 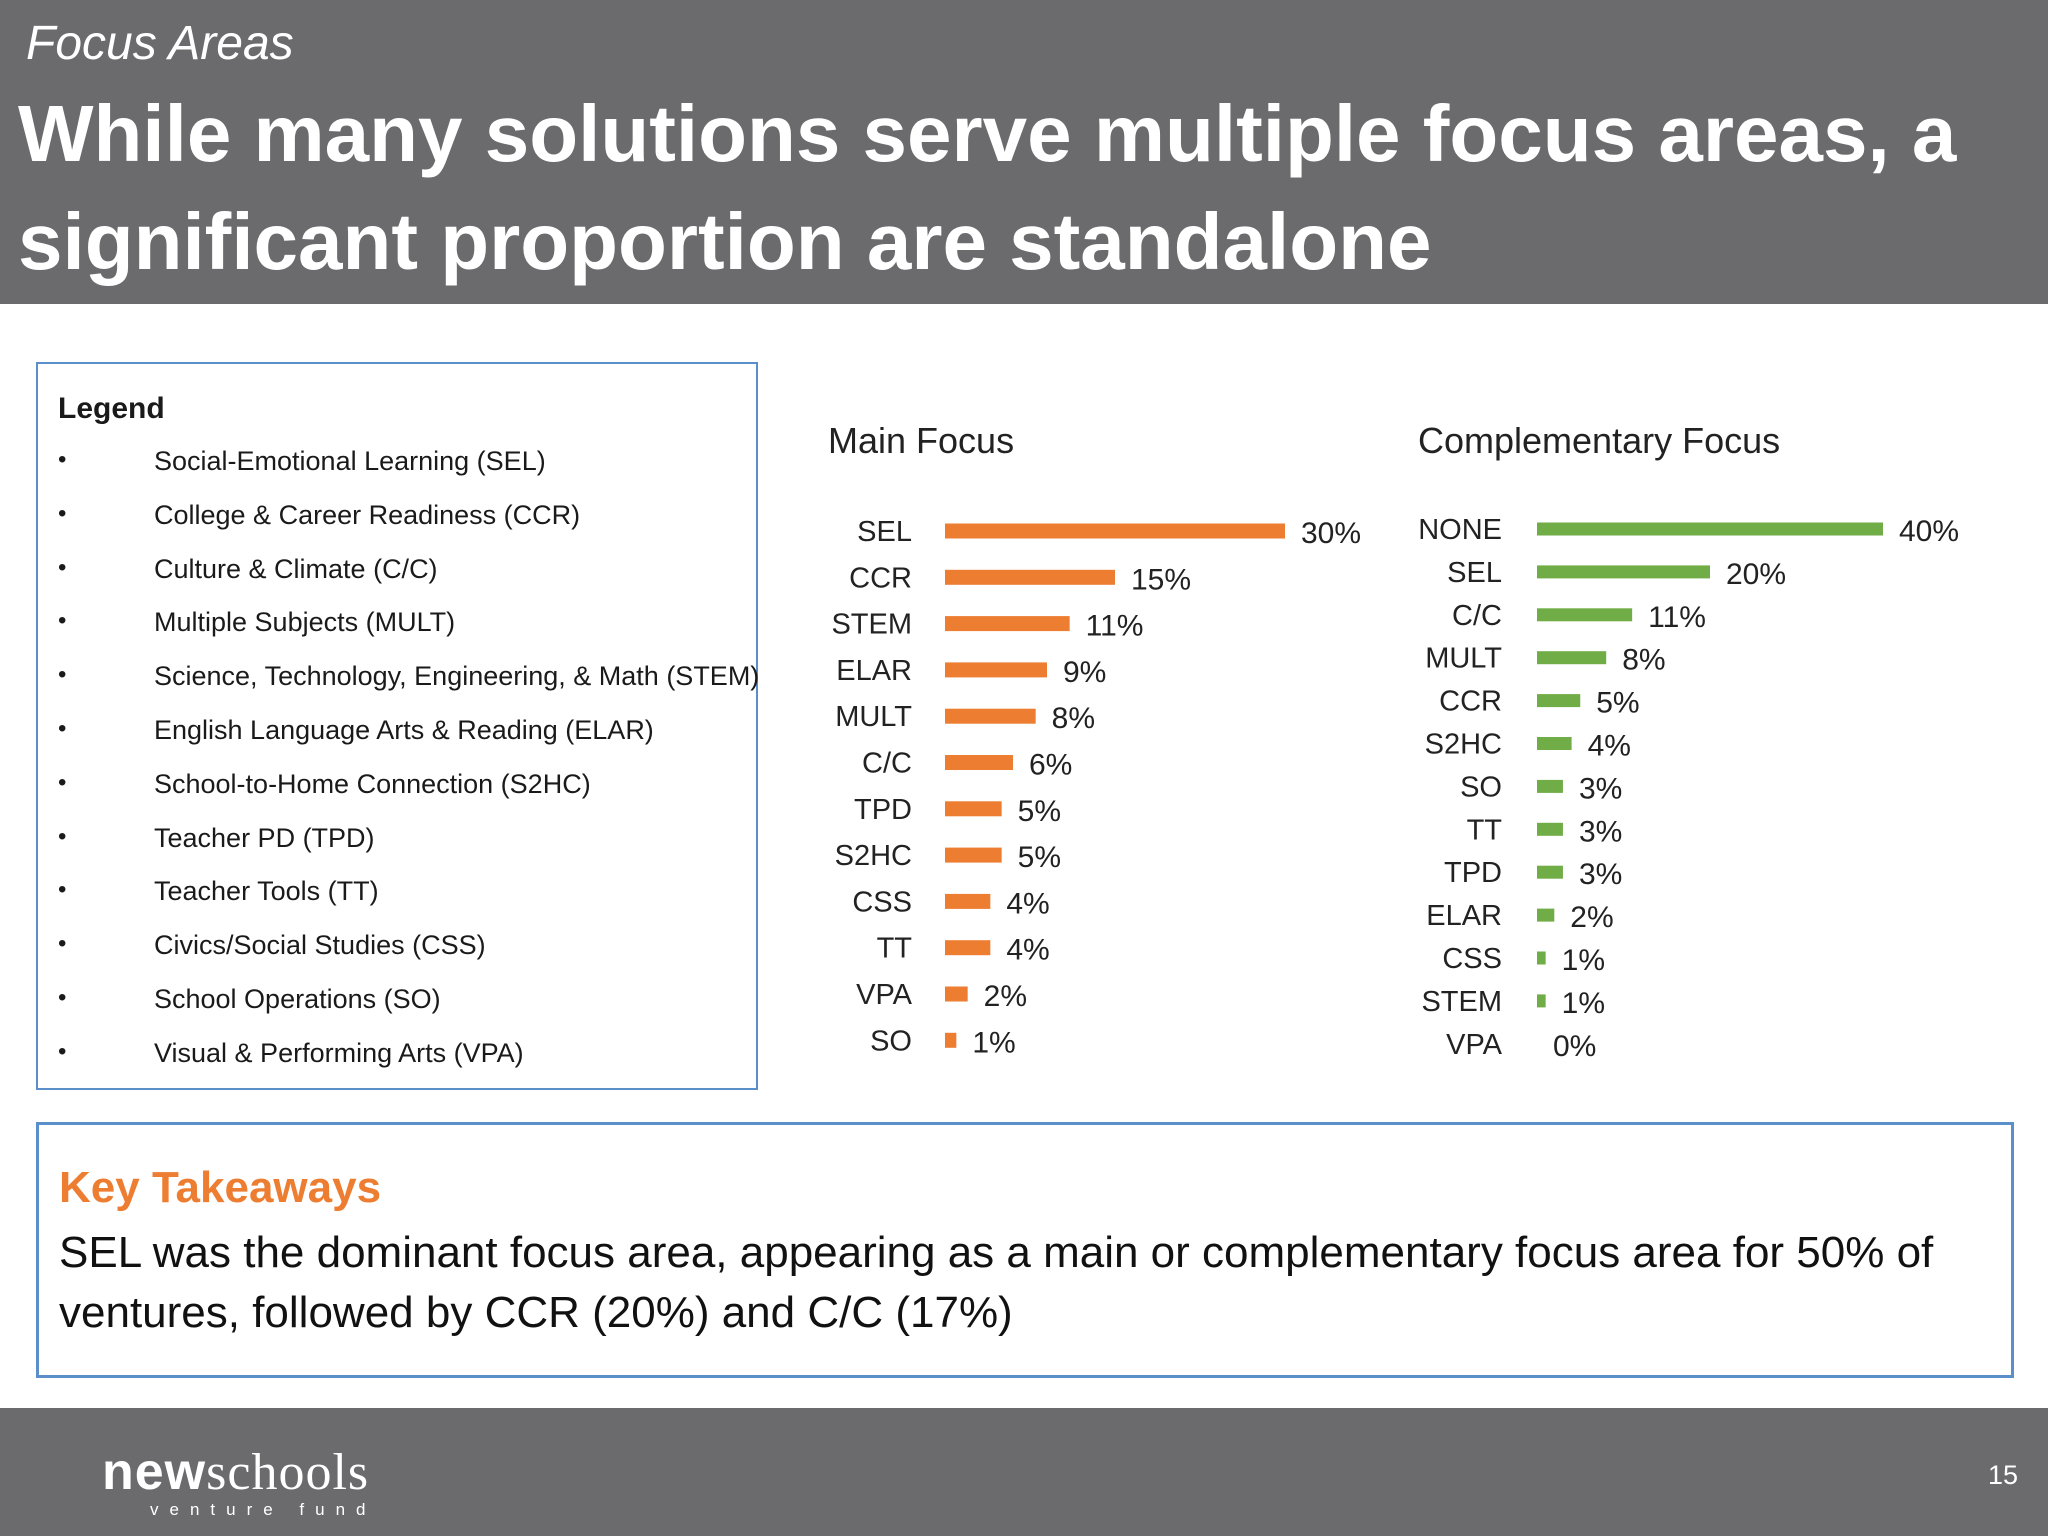 What do you see at coordinates (220, 1187) in the screenshot?
I see `key-takeaways-title: Key Takeaways` at bounding box center [220, 1187].